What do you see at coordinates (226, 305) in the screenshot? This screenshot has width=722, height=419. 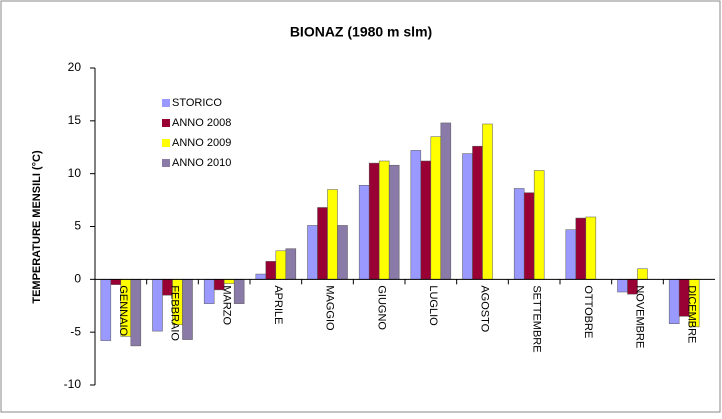 I see `x-tick-label: MARZO` at bounding box center [226, 305].